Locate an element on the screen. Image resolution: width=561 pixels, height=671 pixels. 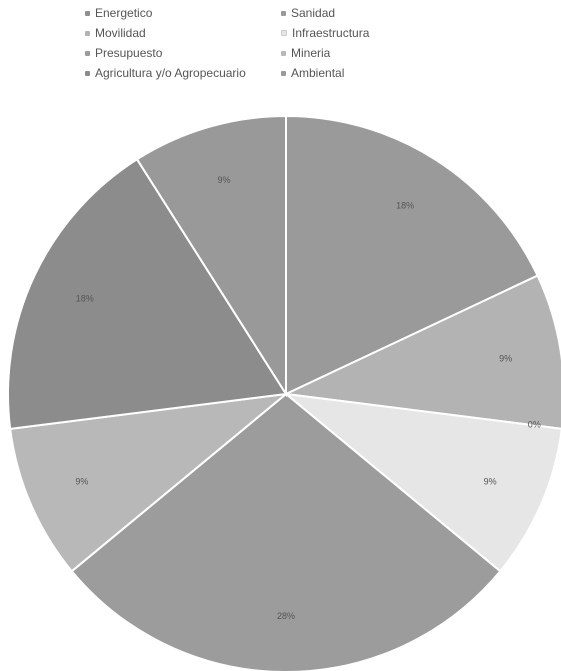
legend-label: Agricultura y/o Agropecuario is located at coordinates (170, 73).